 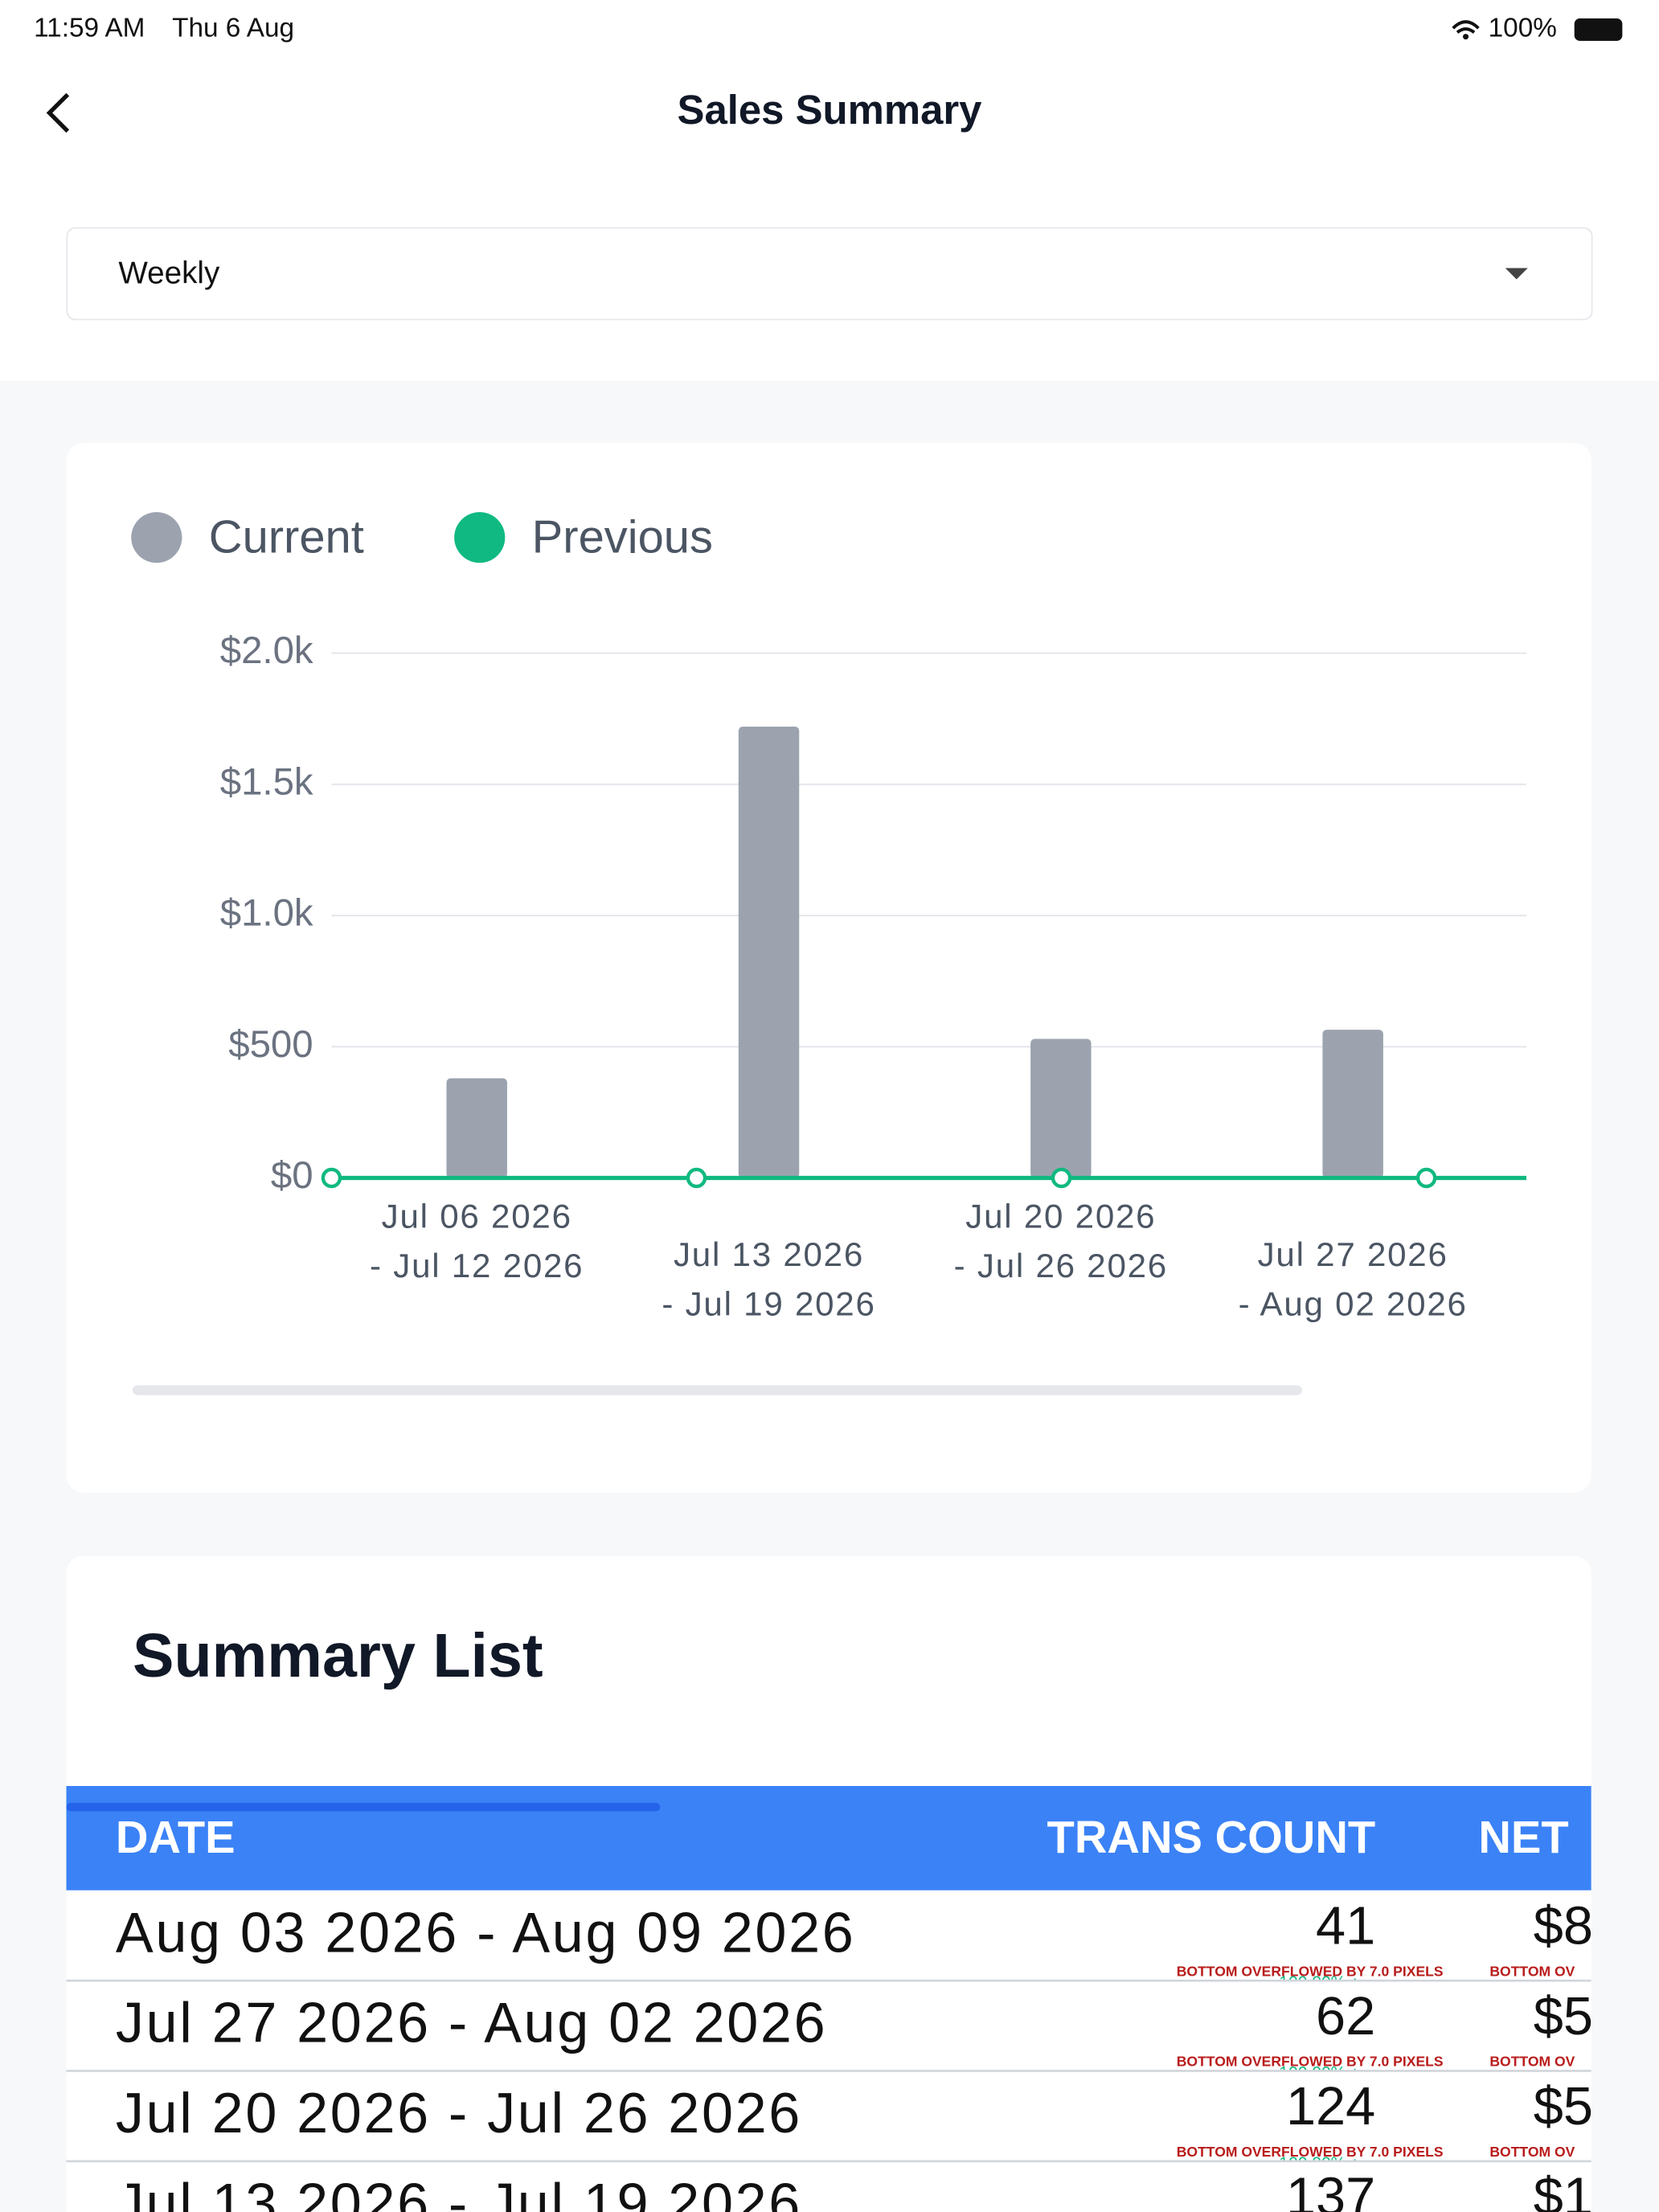 What do you see at coordinates (1516, 274) in the screenshot?
I see `dropdown-caret` at bounding box center [1516, 274].